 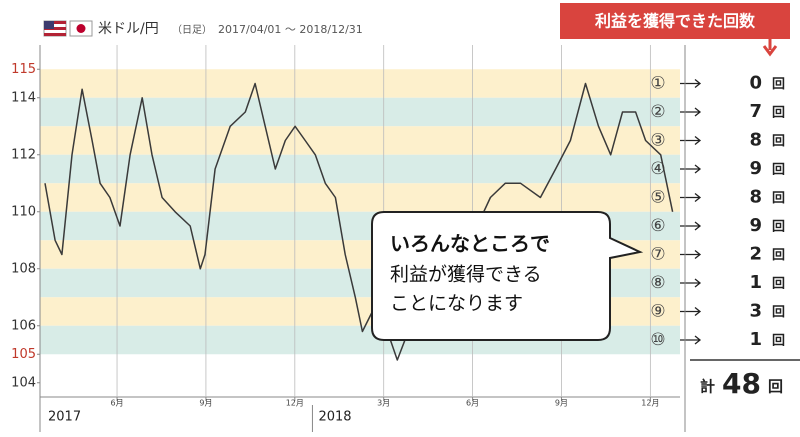 What do you see at coordinates (68, 28) in the screenshot?
I see `flags` at bounding box center [68, 28].